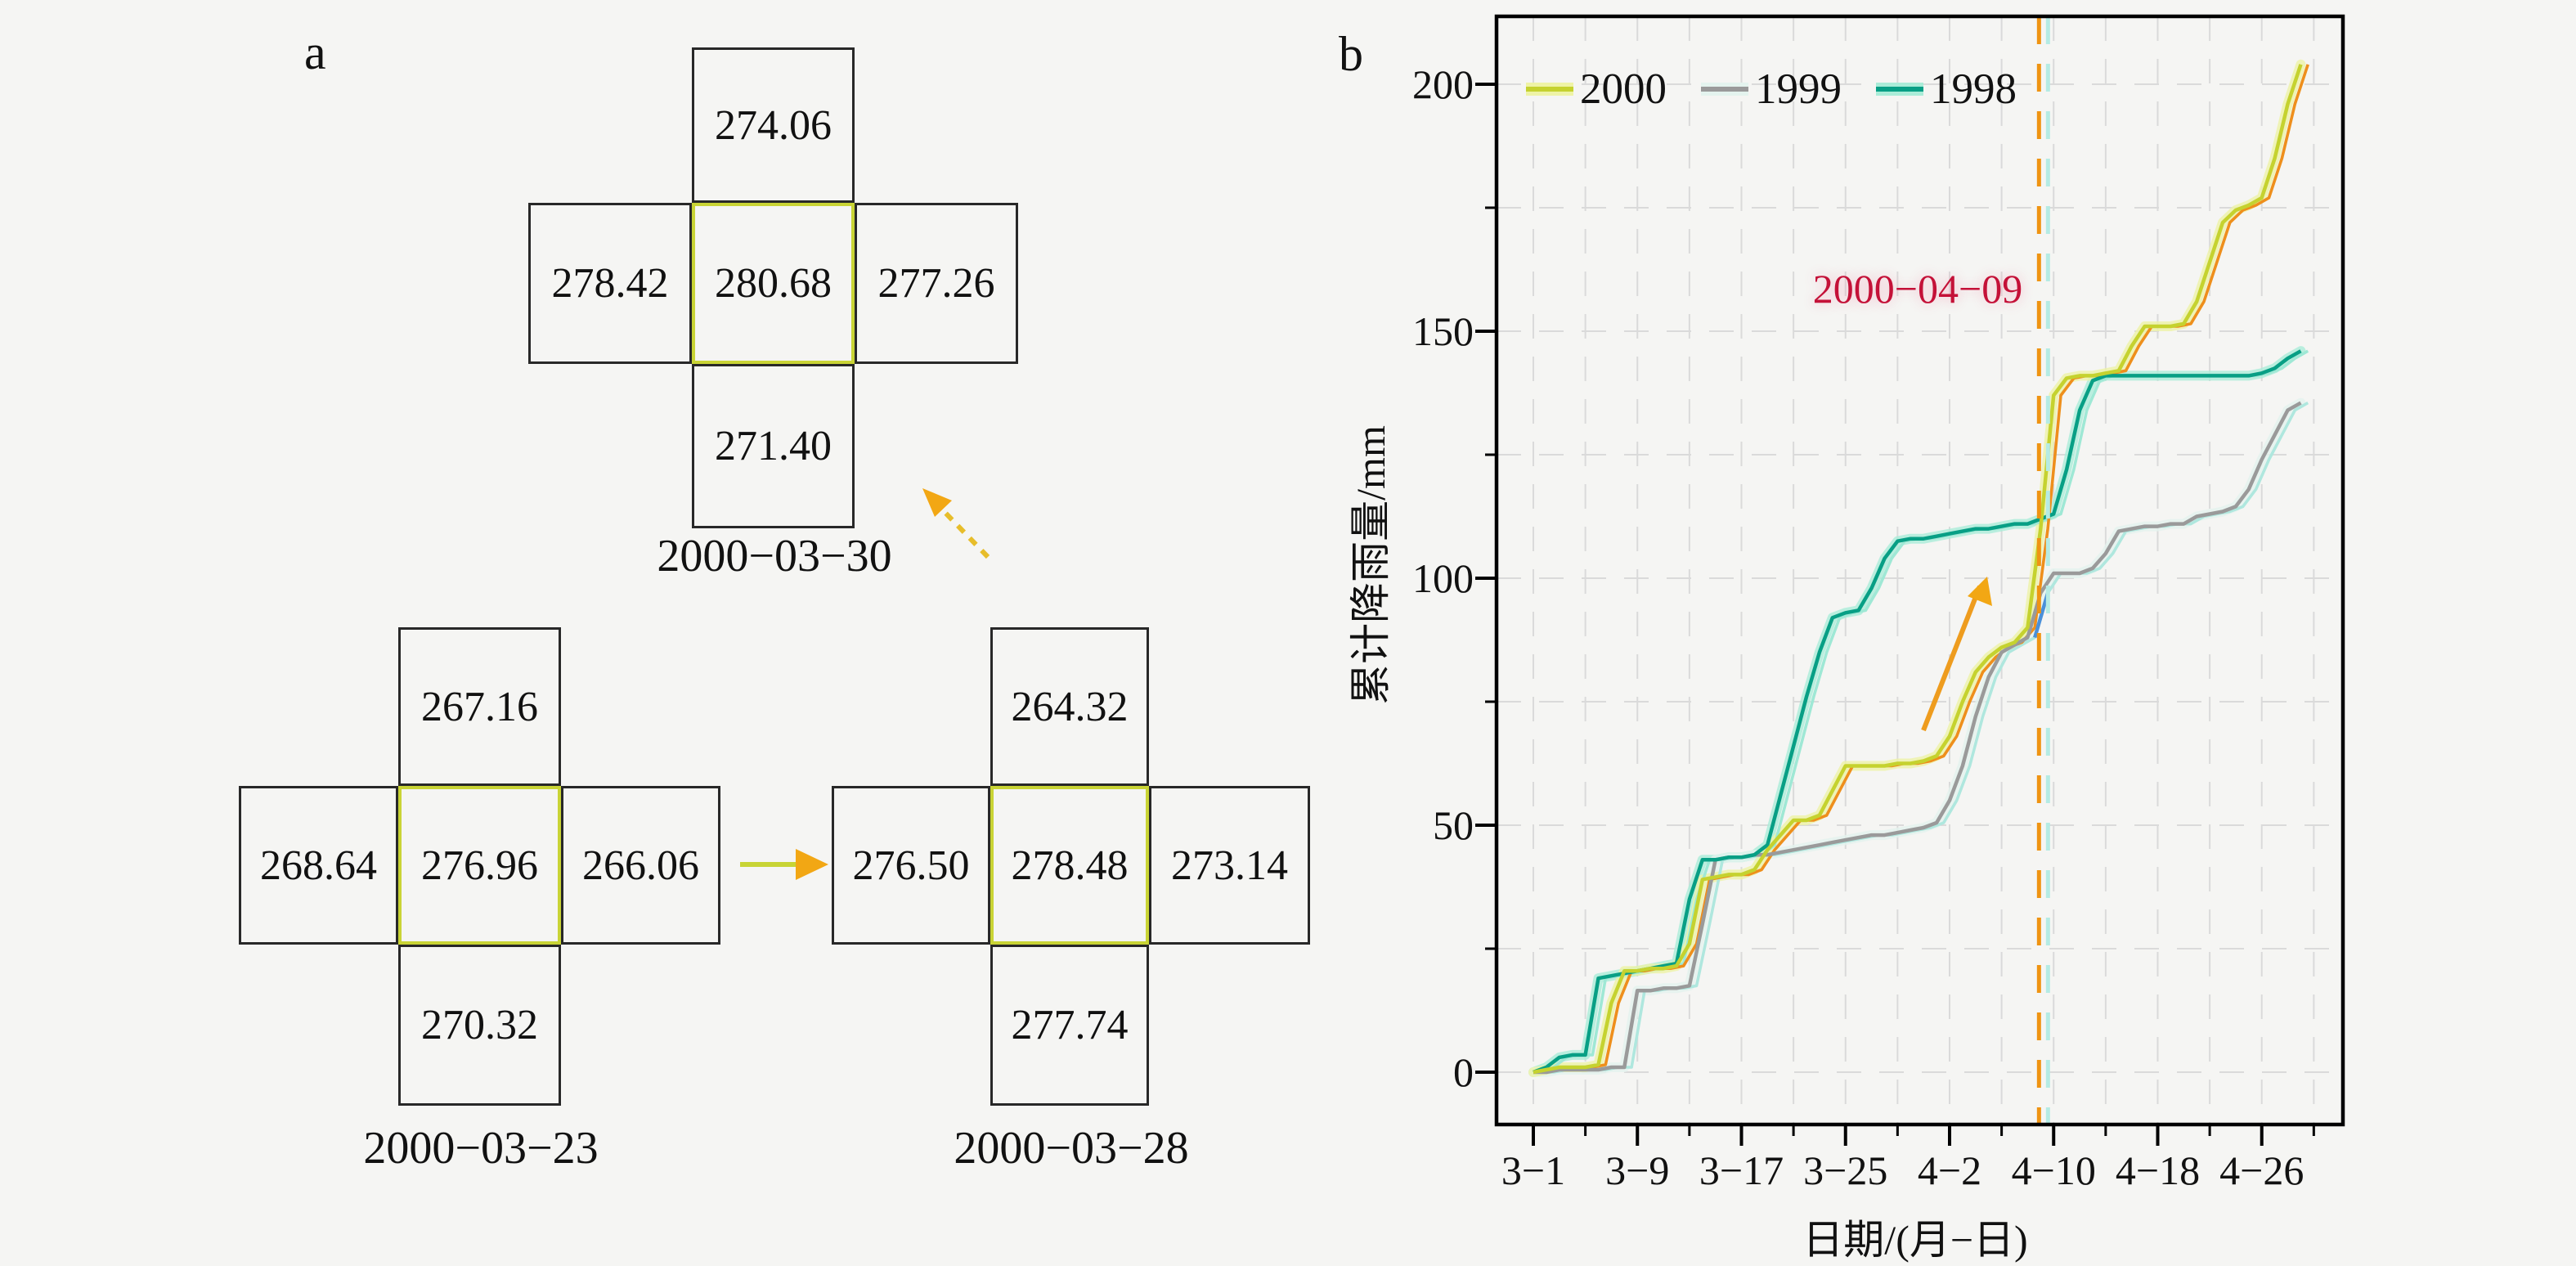 The height and width of the screenshot is (1266, 2576). I want to click on grid-cell-east: 266.06, so click(640, 865).